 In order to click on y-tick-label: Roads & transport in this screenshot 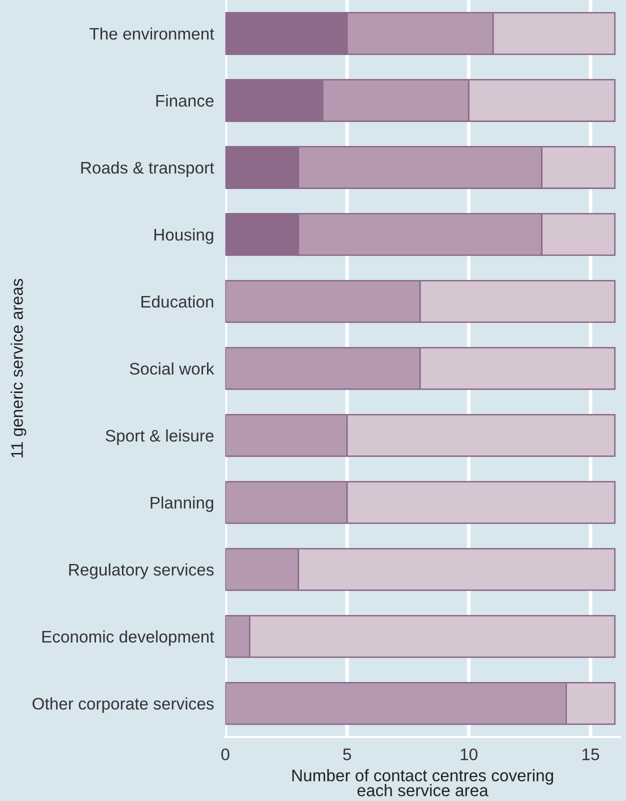, I will do `click(147, 169)`.